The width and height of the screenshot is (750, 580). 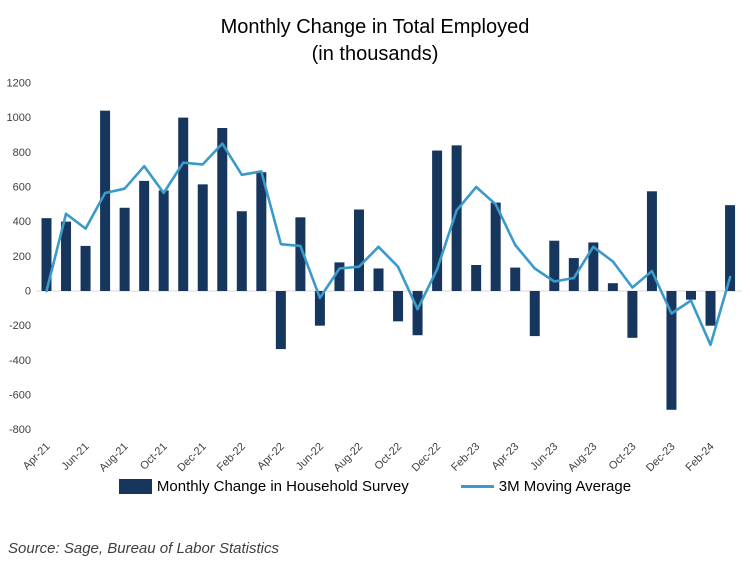 I want to click on x-tick-label: Feb-22, so click(x=231, y=457).